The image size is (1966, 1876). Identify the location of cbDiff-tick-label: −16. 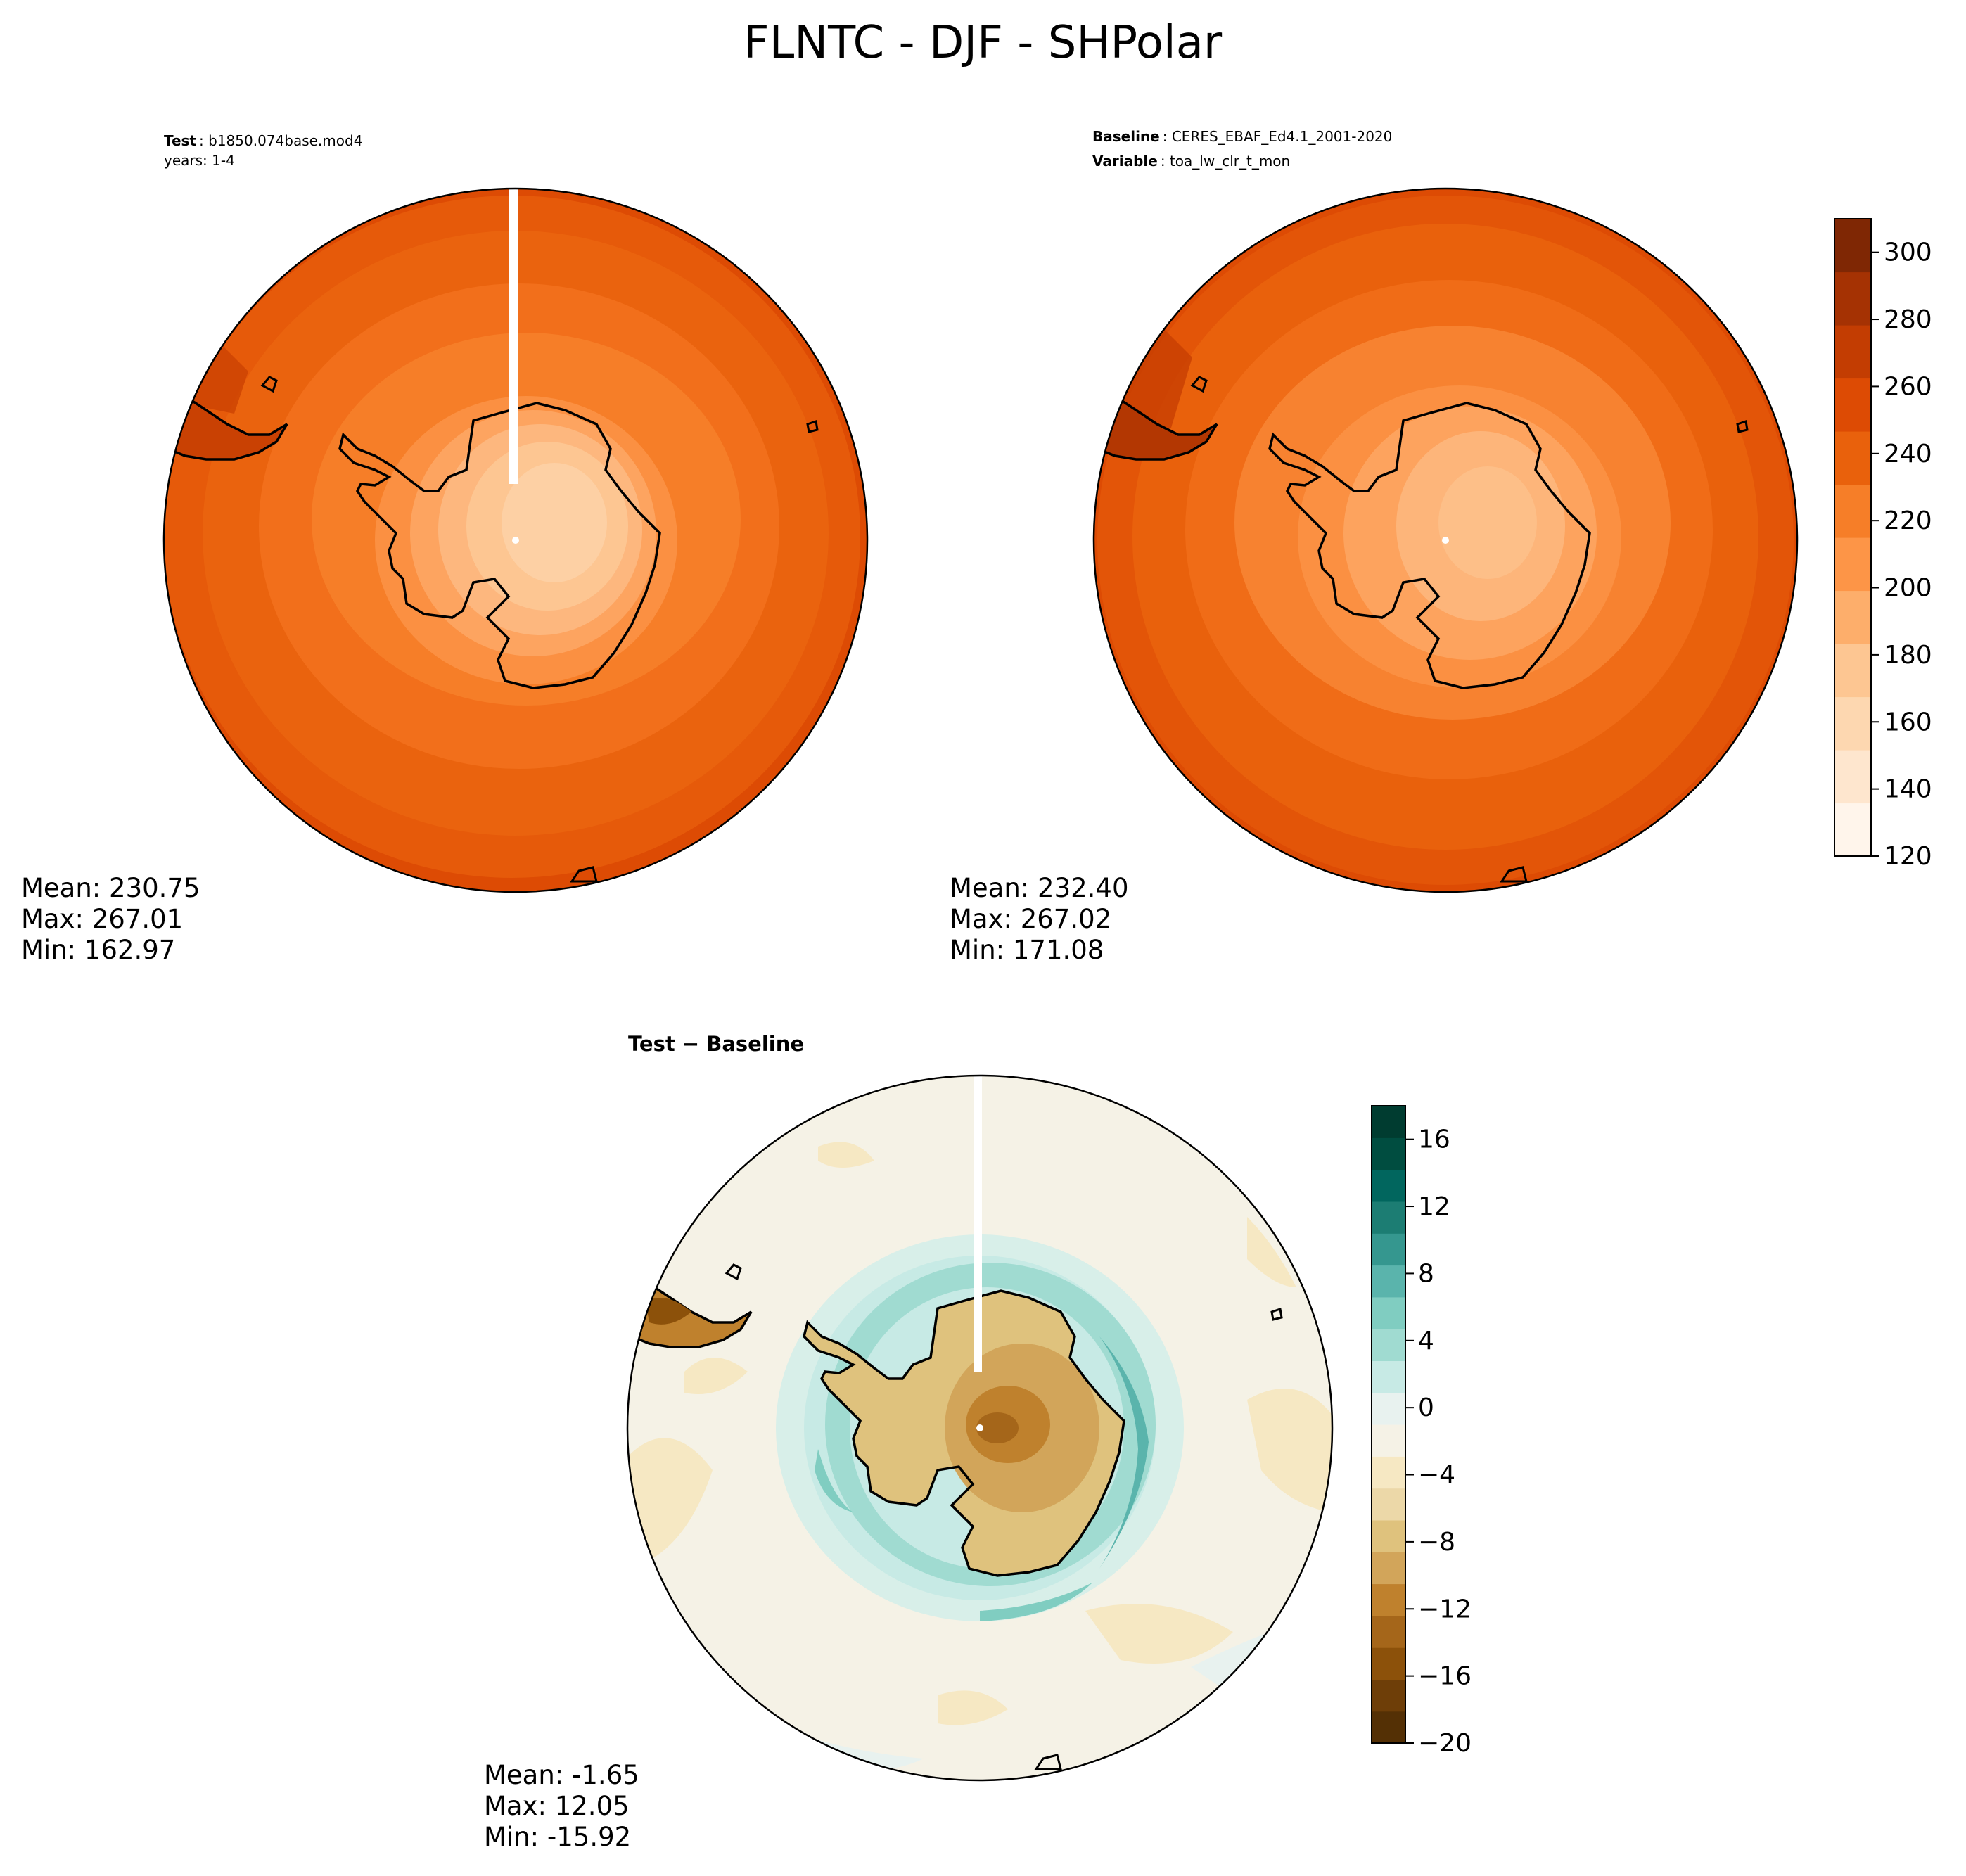
(1445, 1676).